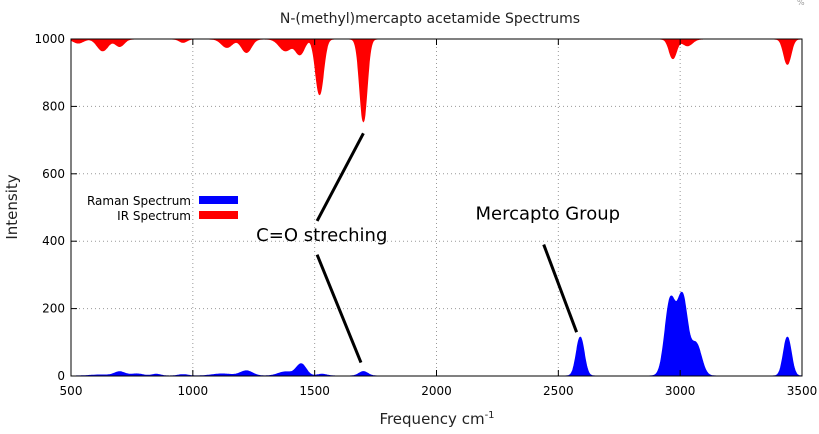  I want to click on y-tick-label: 0, so click(61, 376).